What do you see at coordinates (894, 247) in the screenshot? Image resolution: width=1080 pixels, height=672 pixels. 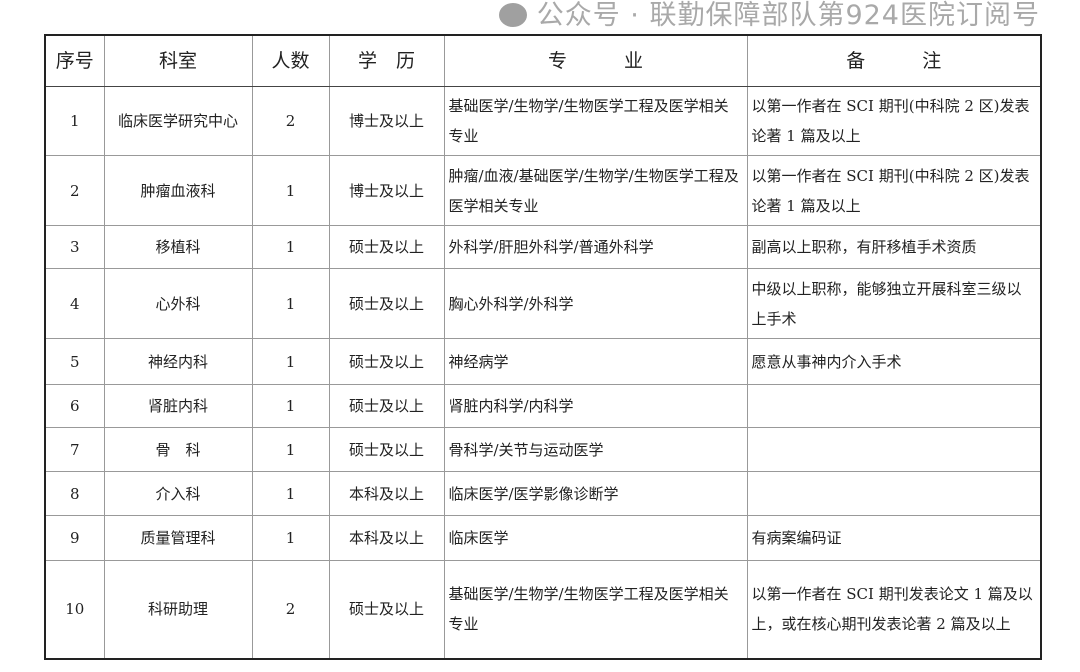 I see `cell-note: 副高以上职称，有肝移植手术资质` at bounding box center [894, 247].